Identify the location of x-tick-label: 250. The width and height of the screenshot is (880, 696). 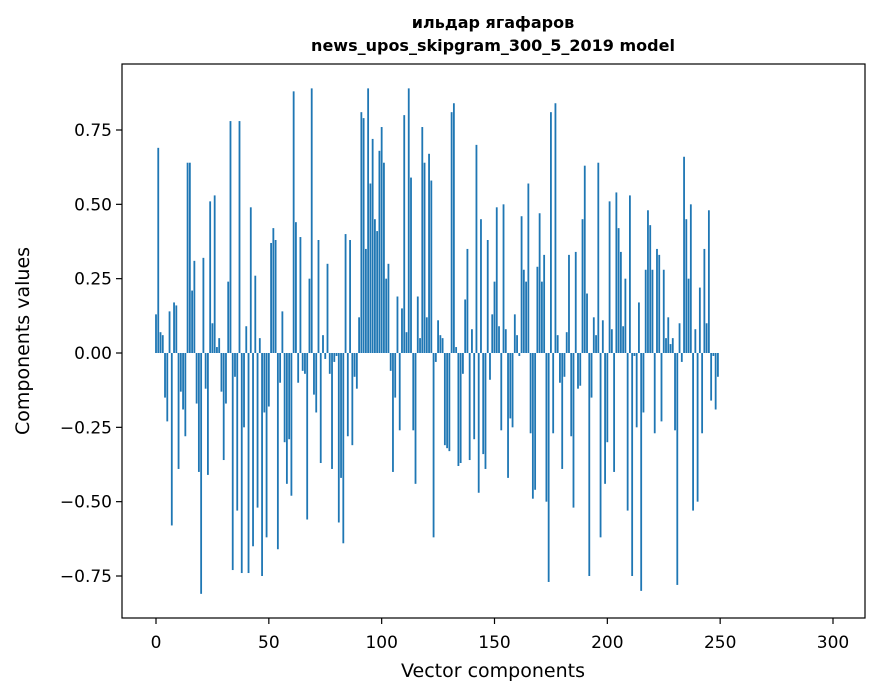
(720, 643).